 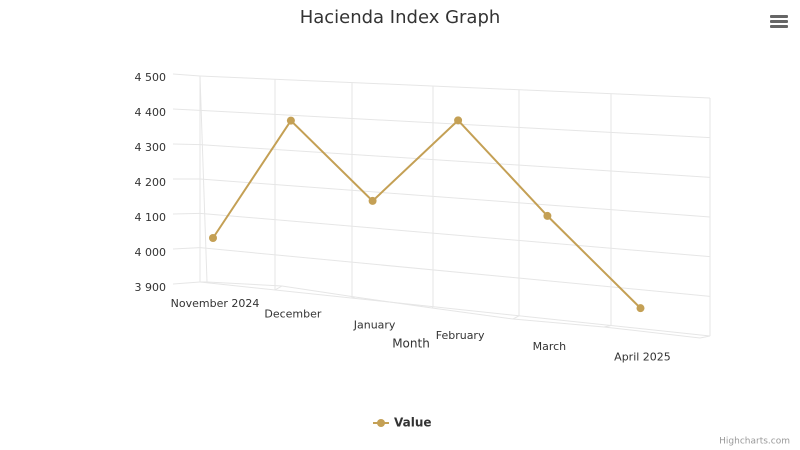 I want to click on floor-edge, so click(x=453, y=310).